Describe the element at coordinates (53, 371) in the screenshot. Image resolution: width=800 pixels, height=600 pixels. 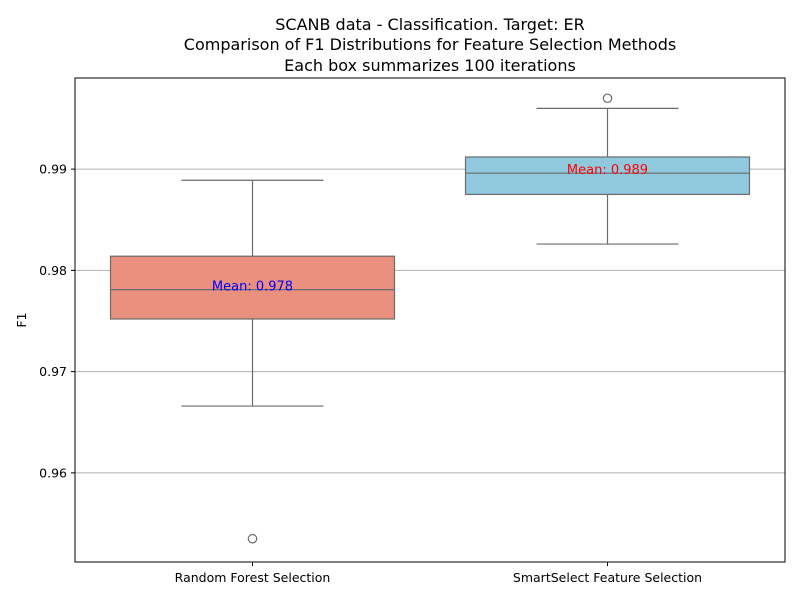
I see `y-tick-label: 0.97` at that location.